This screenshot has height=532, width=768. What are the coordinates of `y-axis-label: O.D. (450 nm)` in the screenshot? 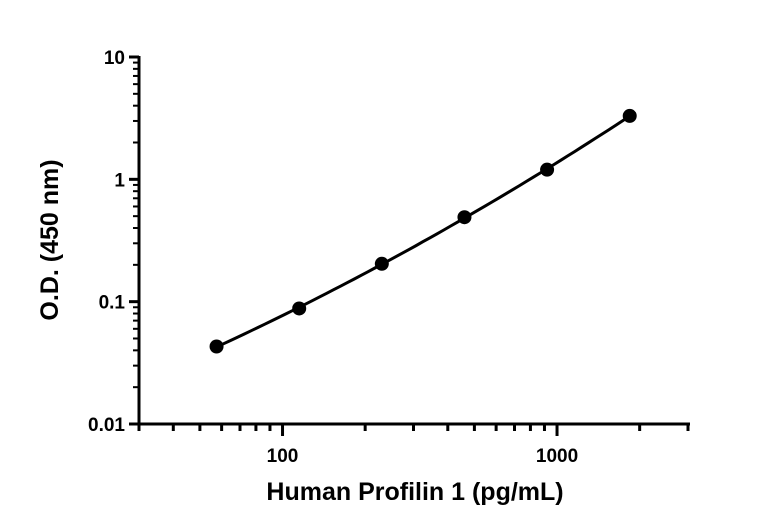 It's located at (50, 239).